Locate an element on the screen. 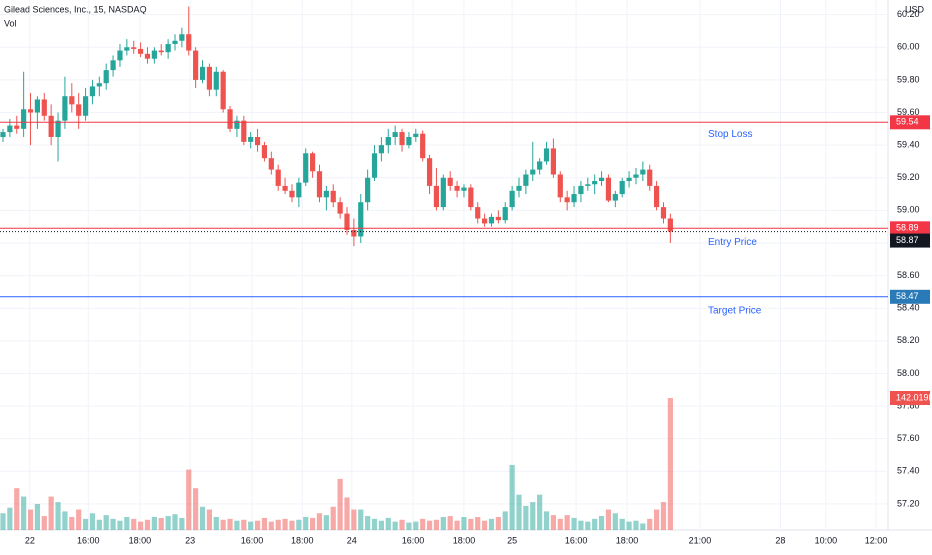 The width and height of the screenshot is (932, 555). y-tick-label: 60.20 is located at coordinates (908, 14).